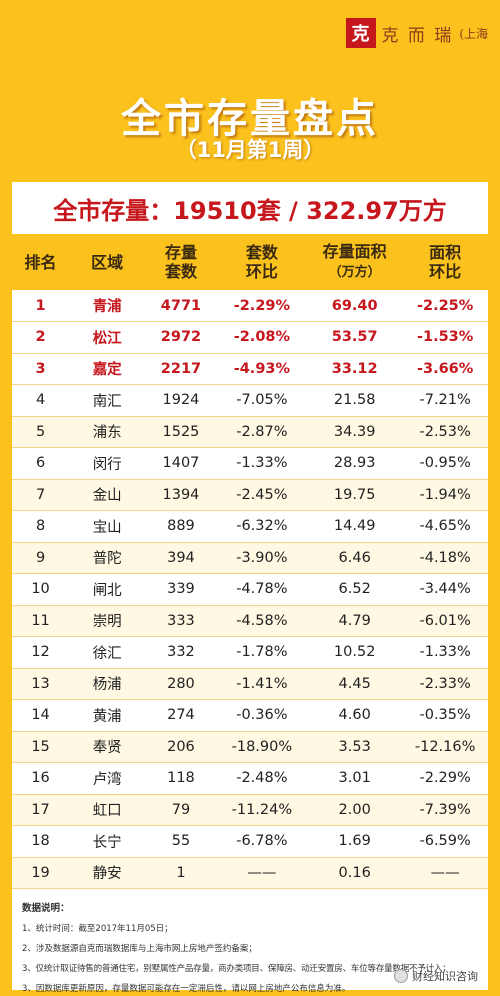  What do you see at coordinates (445, 778) in the screenshot?
I see `cell-area-change: -2.29%` at bounding box center [445, 778].